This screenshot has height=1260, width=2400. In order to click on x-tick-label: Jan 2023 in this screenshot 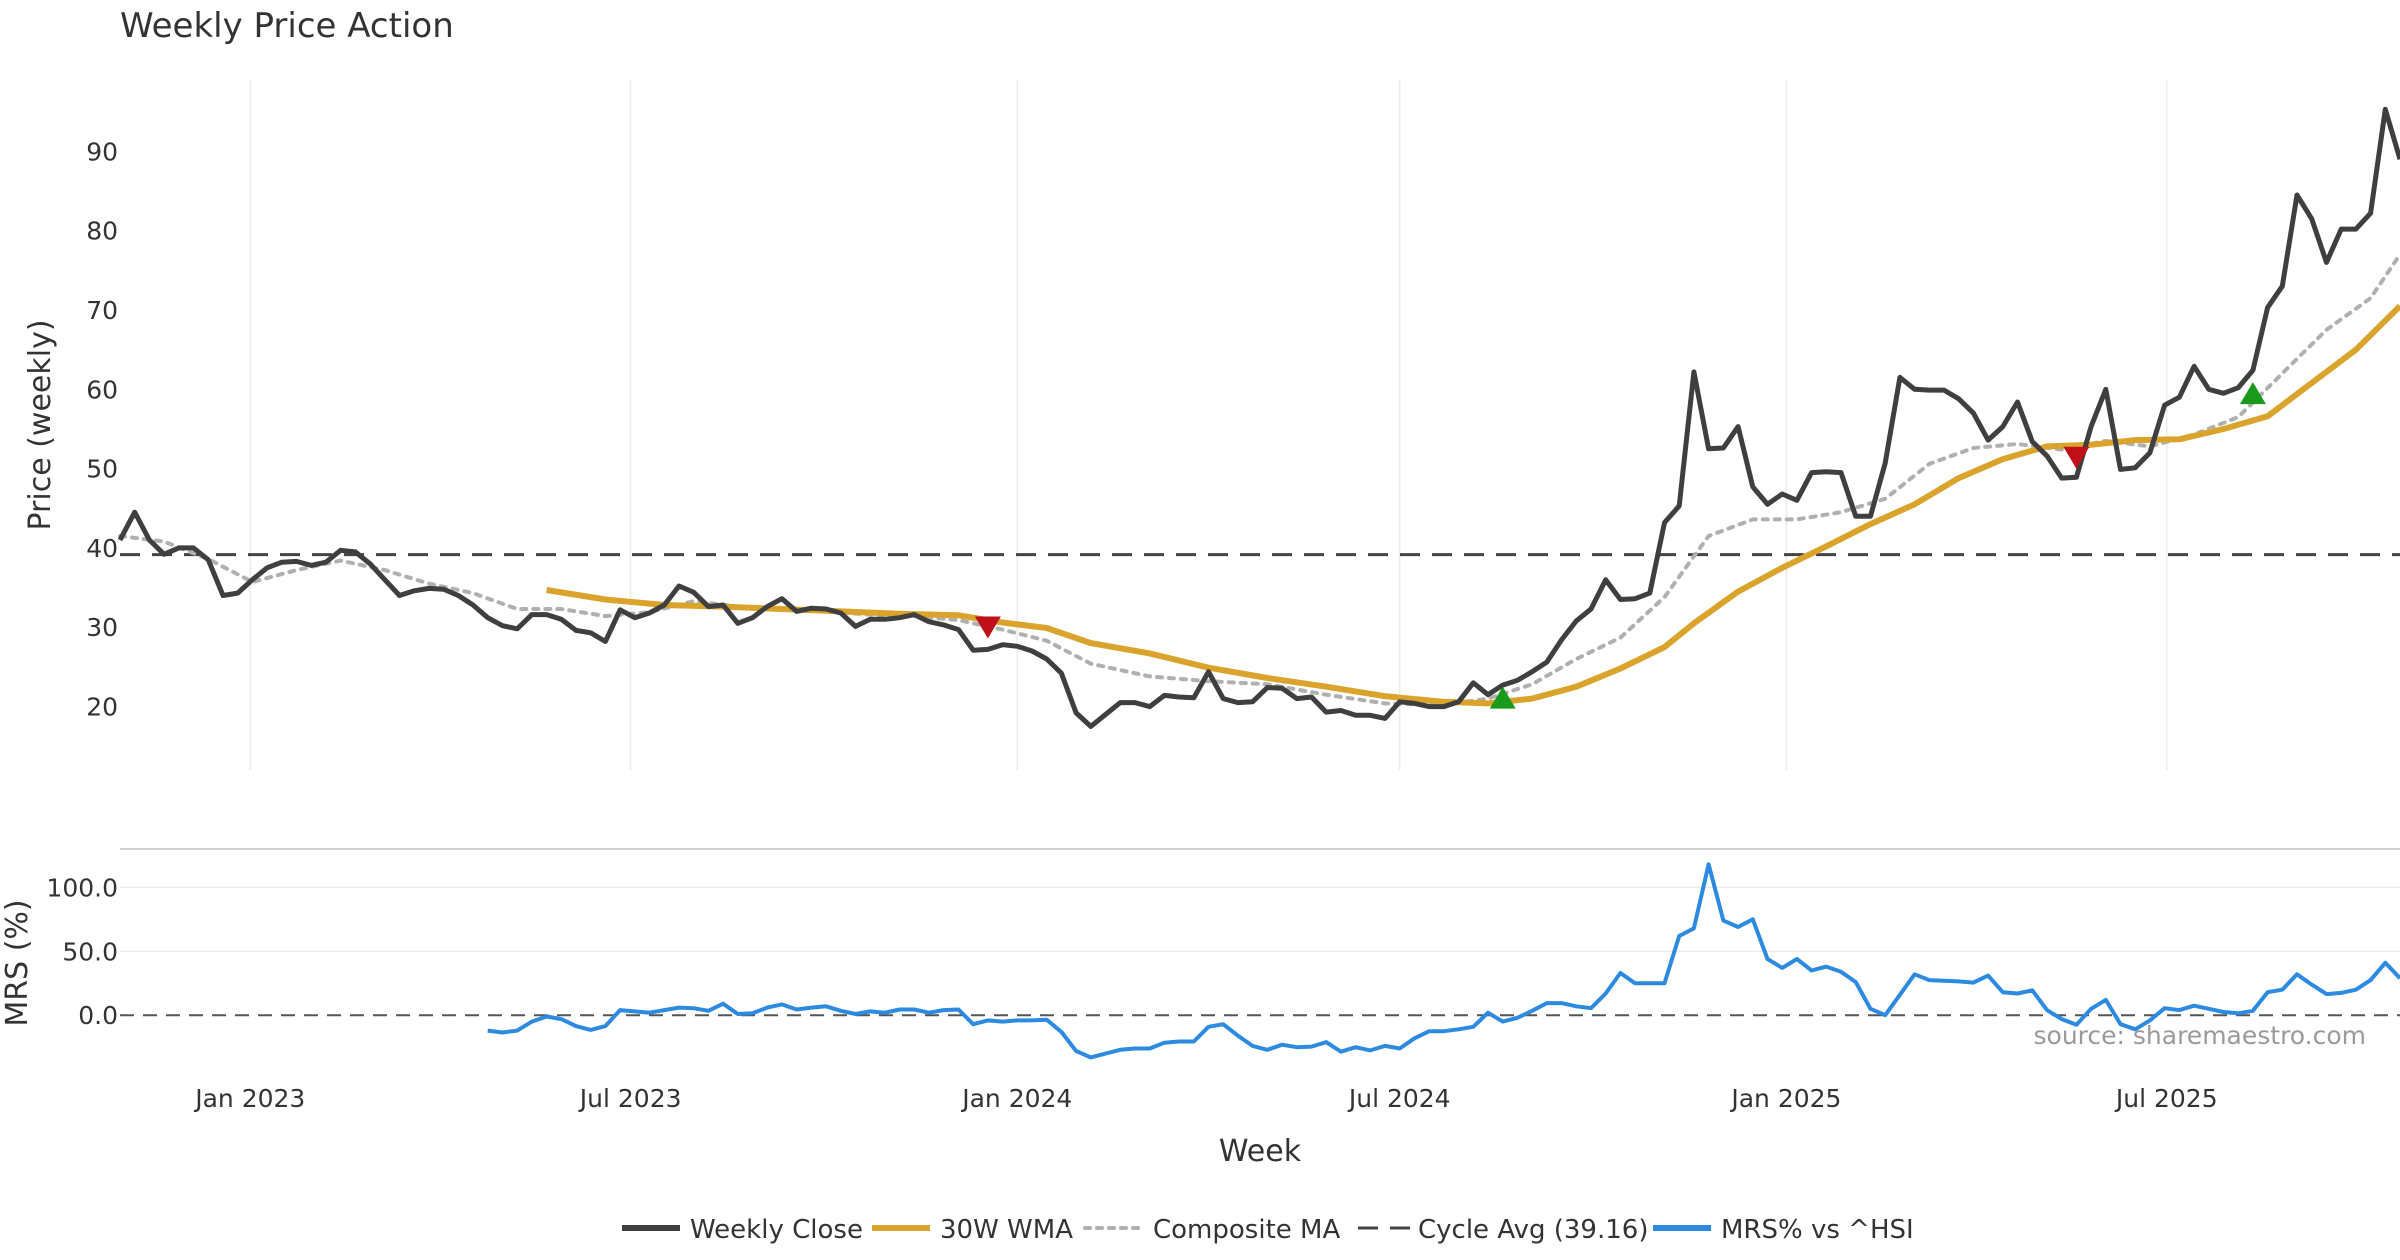, I will do `click(249, 1098)`.